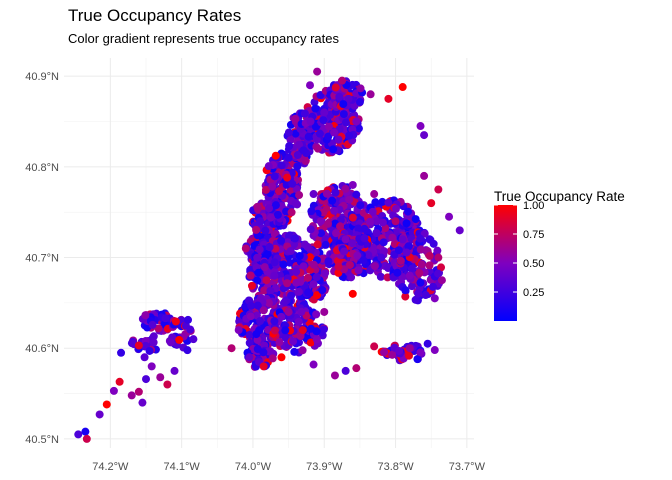 The height and width of the screenshot is (480, 672). What do you see at coordinates (505, 263) in the screenshot?
I see `legend-colorbar` at bounding box center [505, 263].